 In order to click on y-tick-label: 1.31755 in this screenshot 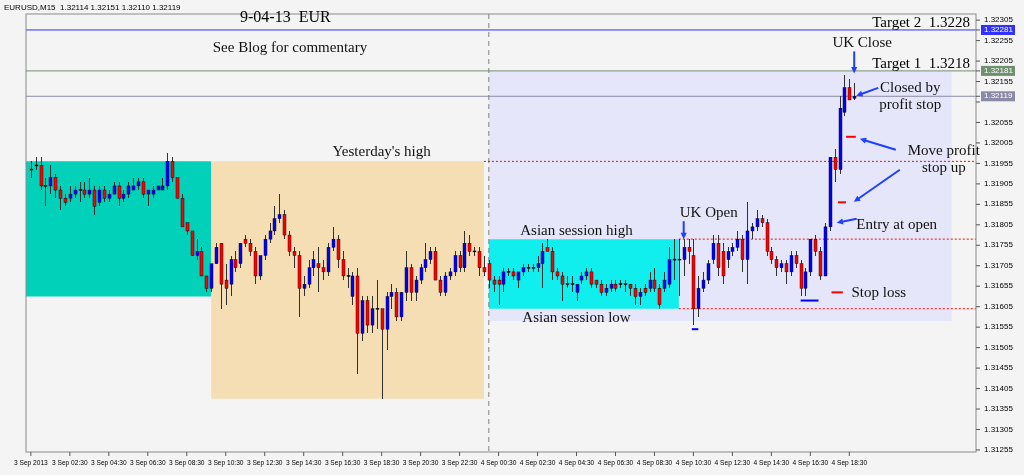, I will do `click(999, 245)`.